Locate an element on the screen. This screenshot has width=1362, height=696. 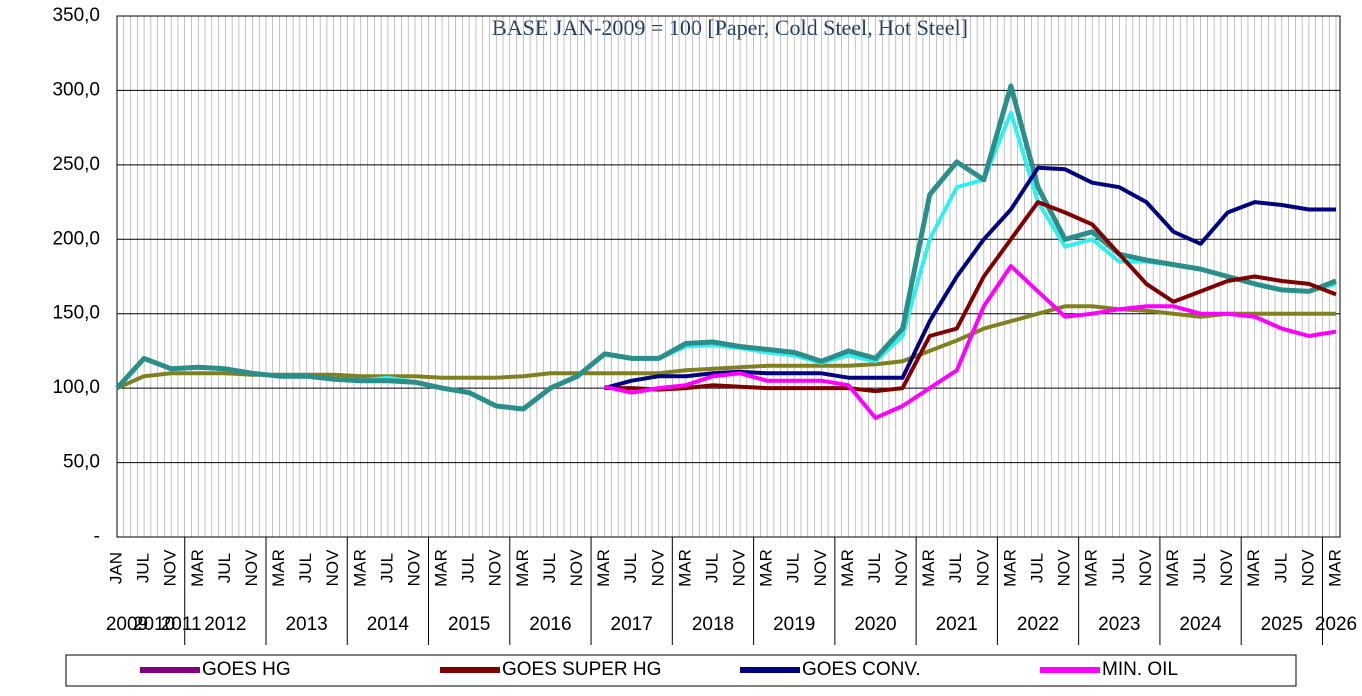
legend-label: GOES SUPER HG is located at coordinates (581, 669).